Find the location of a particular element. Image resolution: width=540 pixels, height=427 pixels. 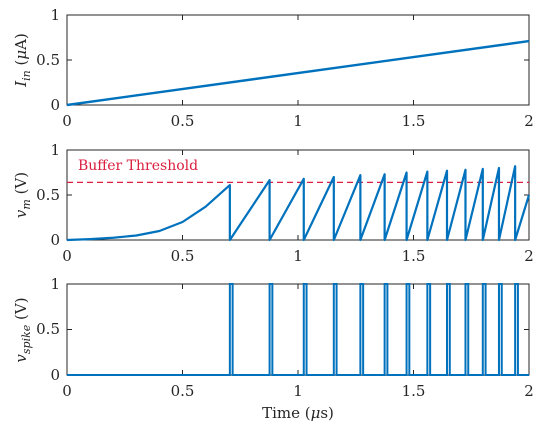

y-axis-label: vm (V) is located at coordinates (22, 195).